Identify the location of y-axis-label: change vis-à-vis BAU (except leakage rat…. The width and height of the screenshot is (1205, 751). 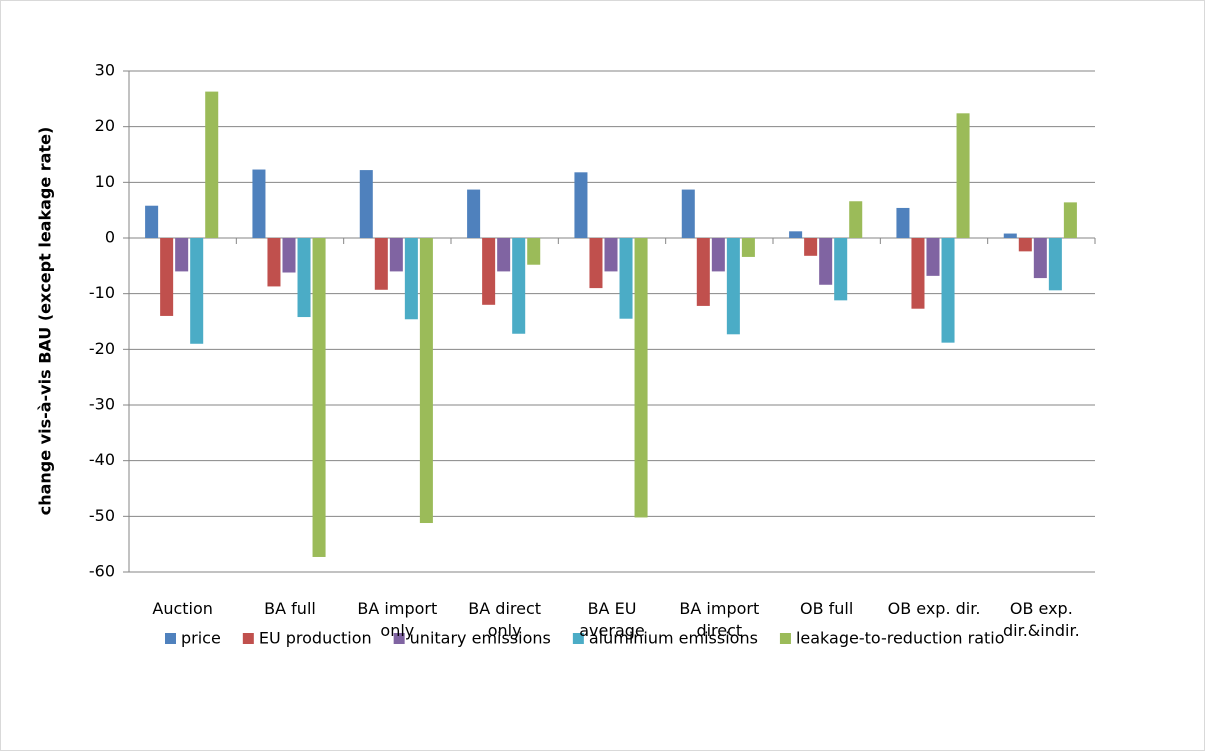
(45, 321).